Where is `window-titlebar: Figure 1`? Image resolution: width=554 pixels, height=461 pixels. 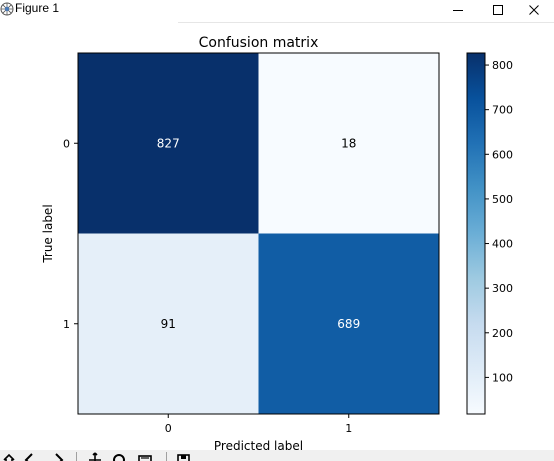
window-titlebar: Figure 1 is located at coordinates (277, 10).